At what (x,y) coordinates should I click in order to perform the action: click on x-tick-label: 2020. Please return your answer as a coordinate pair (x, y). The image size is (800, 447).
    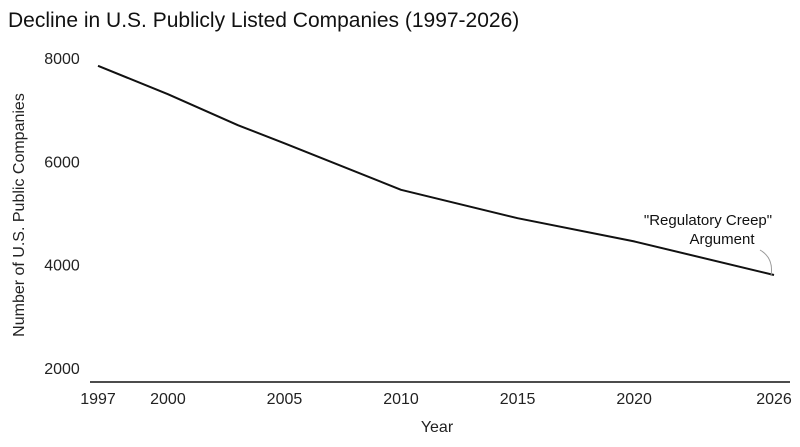
    Looking at the image, I should click on (634, 399).